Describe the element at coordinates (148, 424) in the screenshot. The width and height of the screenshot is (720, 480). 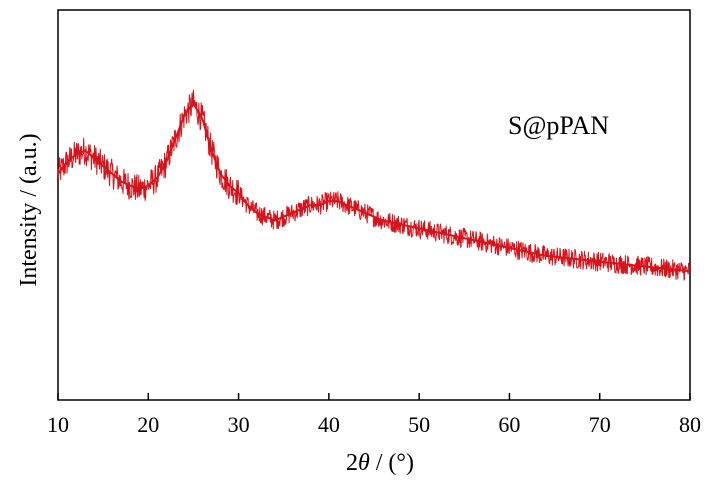
I see `x-tick-label-20: 20` at that location.